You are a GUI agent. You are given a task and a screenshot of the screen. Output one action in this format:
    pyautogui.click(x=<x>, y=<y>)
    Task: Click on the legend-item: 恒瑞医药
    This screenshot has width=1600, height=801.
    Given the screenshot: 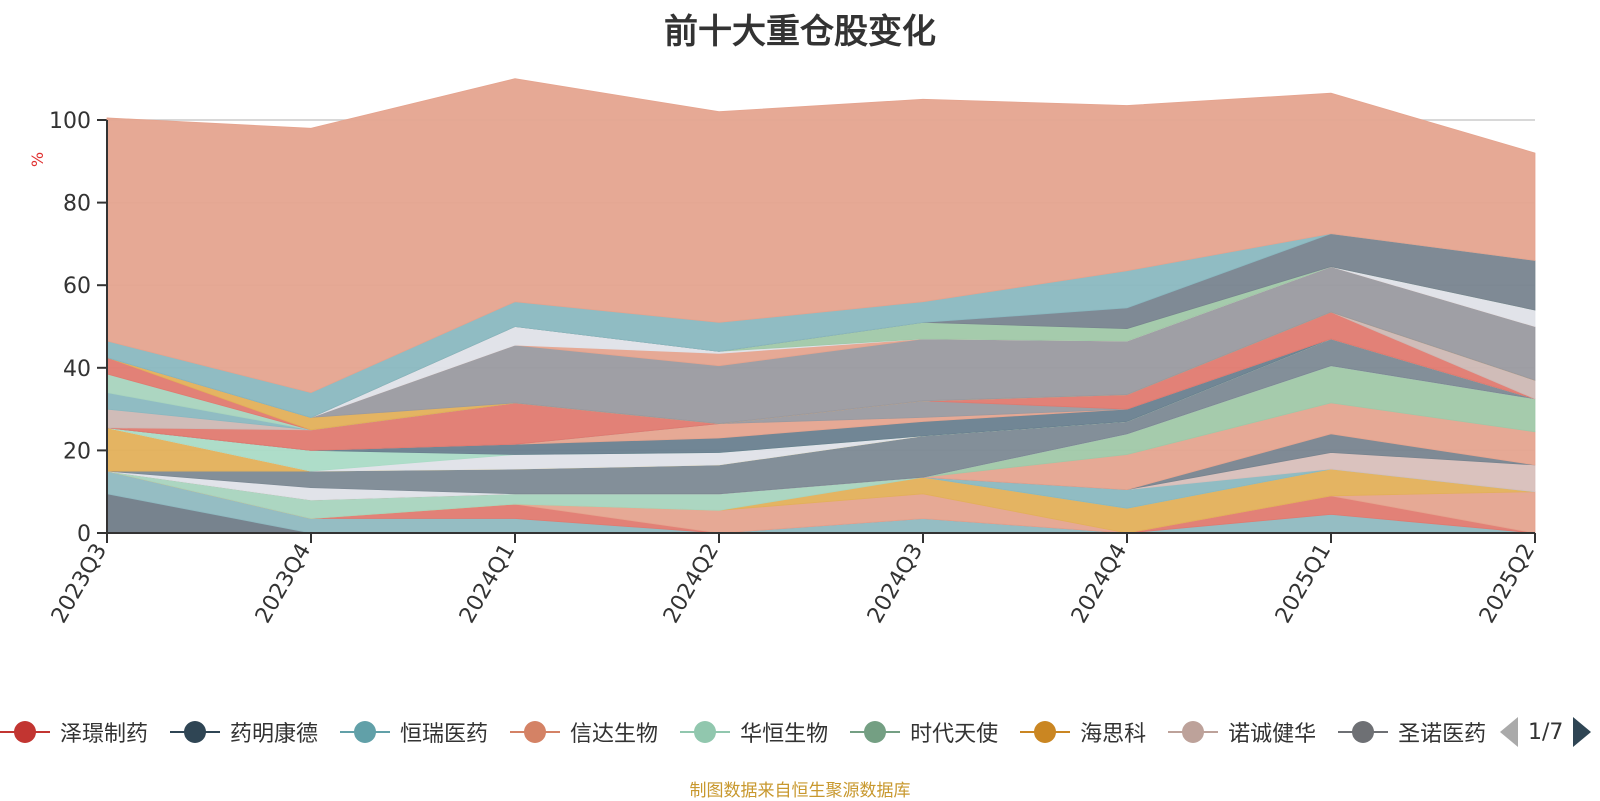 What is the action you would take?
    pyautogui.click(x=414, y=732)
    